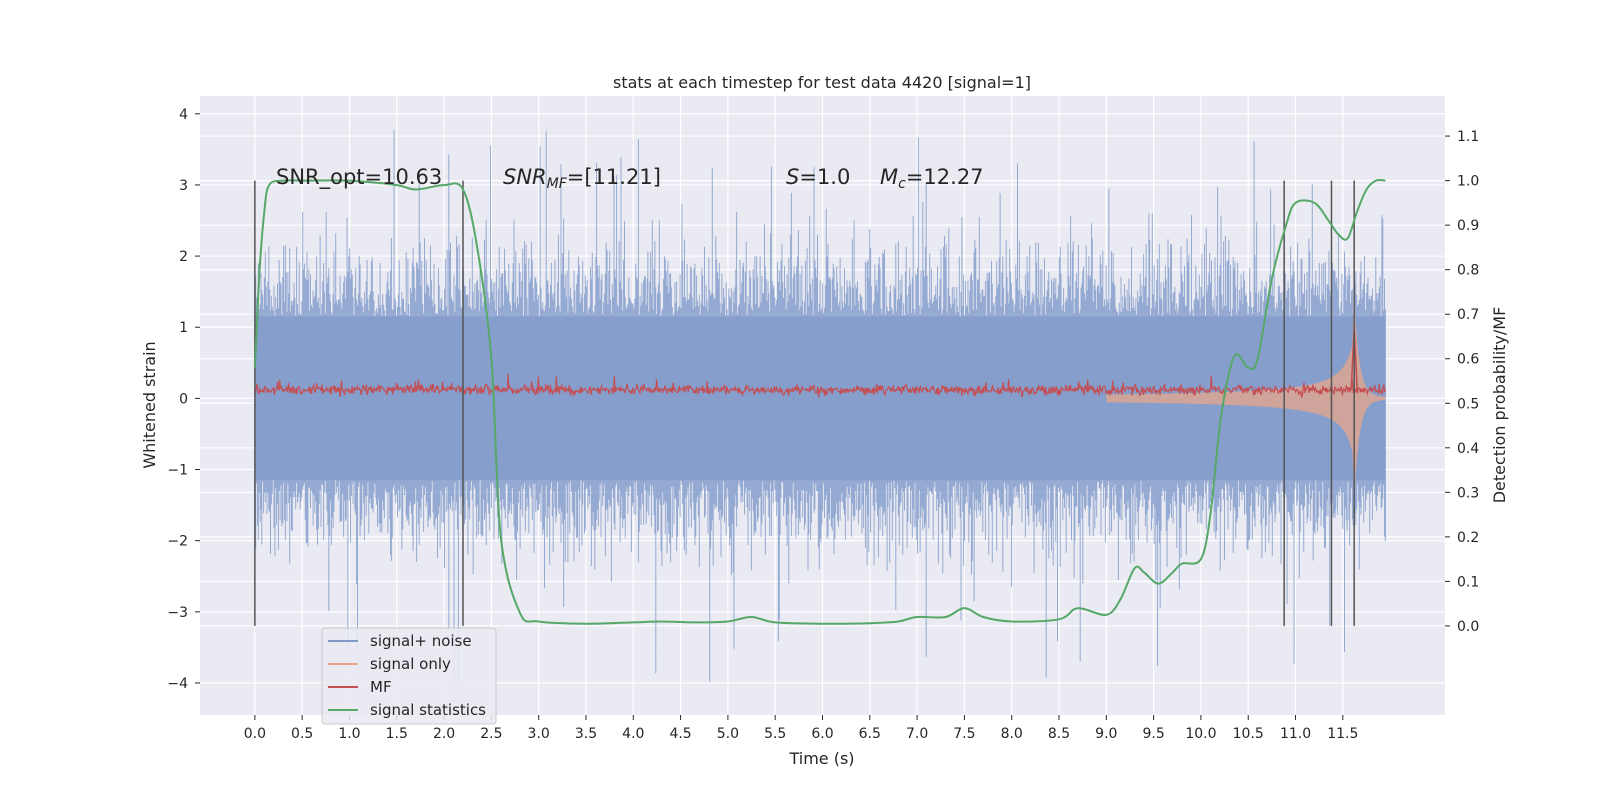 This screenshot has width=1600, height=800. I want to click on x-tick-label: 2.0, so click(444, 734).